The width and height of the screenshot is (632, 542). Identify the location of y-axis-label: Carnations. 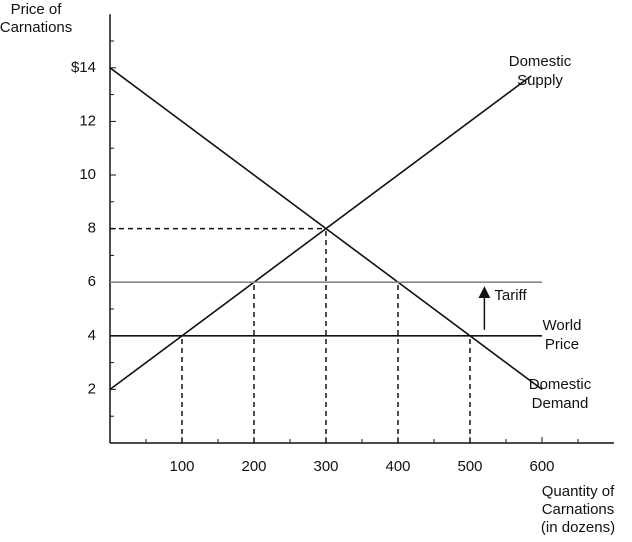
(36, 27).